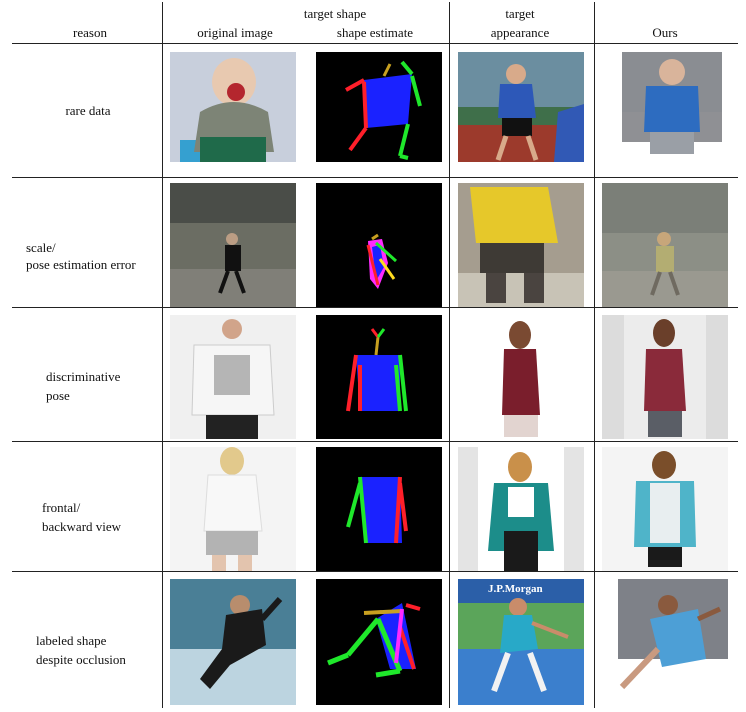 This screenshot has height=712, width=746. I want to click on row4-original-image, so click(233, 509).